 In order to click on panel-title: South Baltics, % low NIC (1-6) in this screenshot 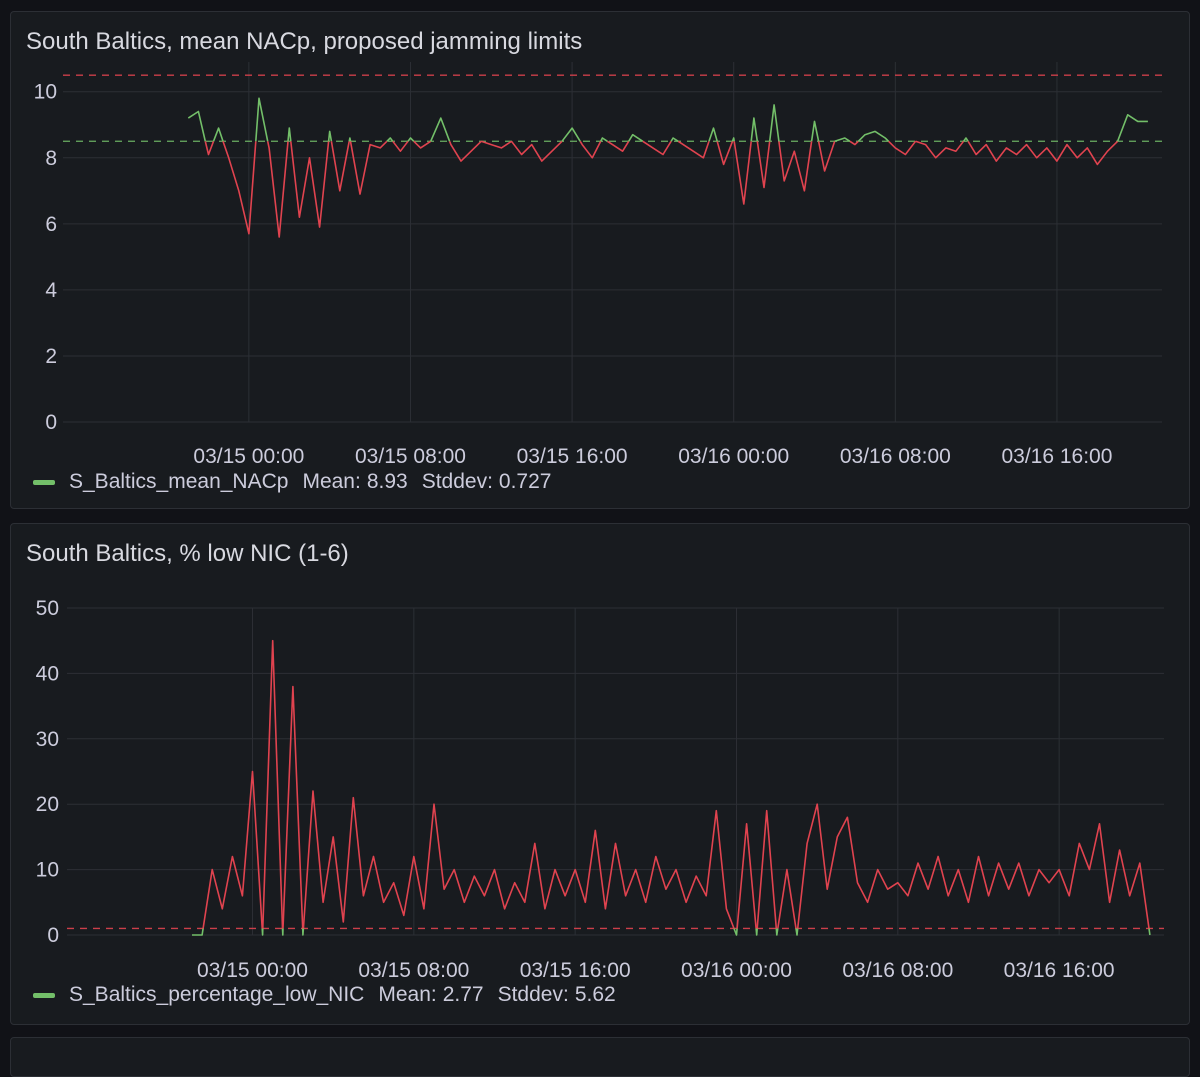, I will do `click(187, 553)`.